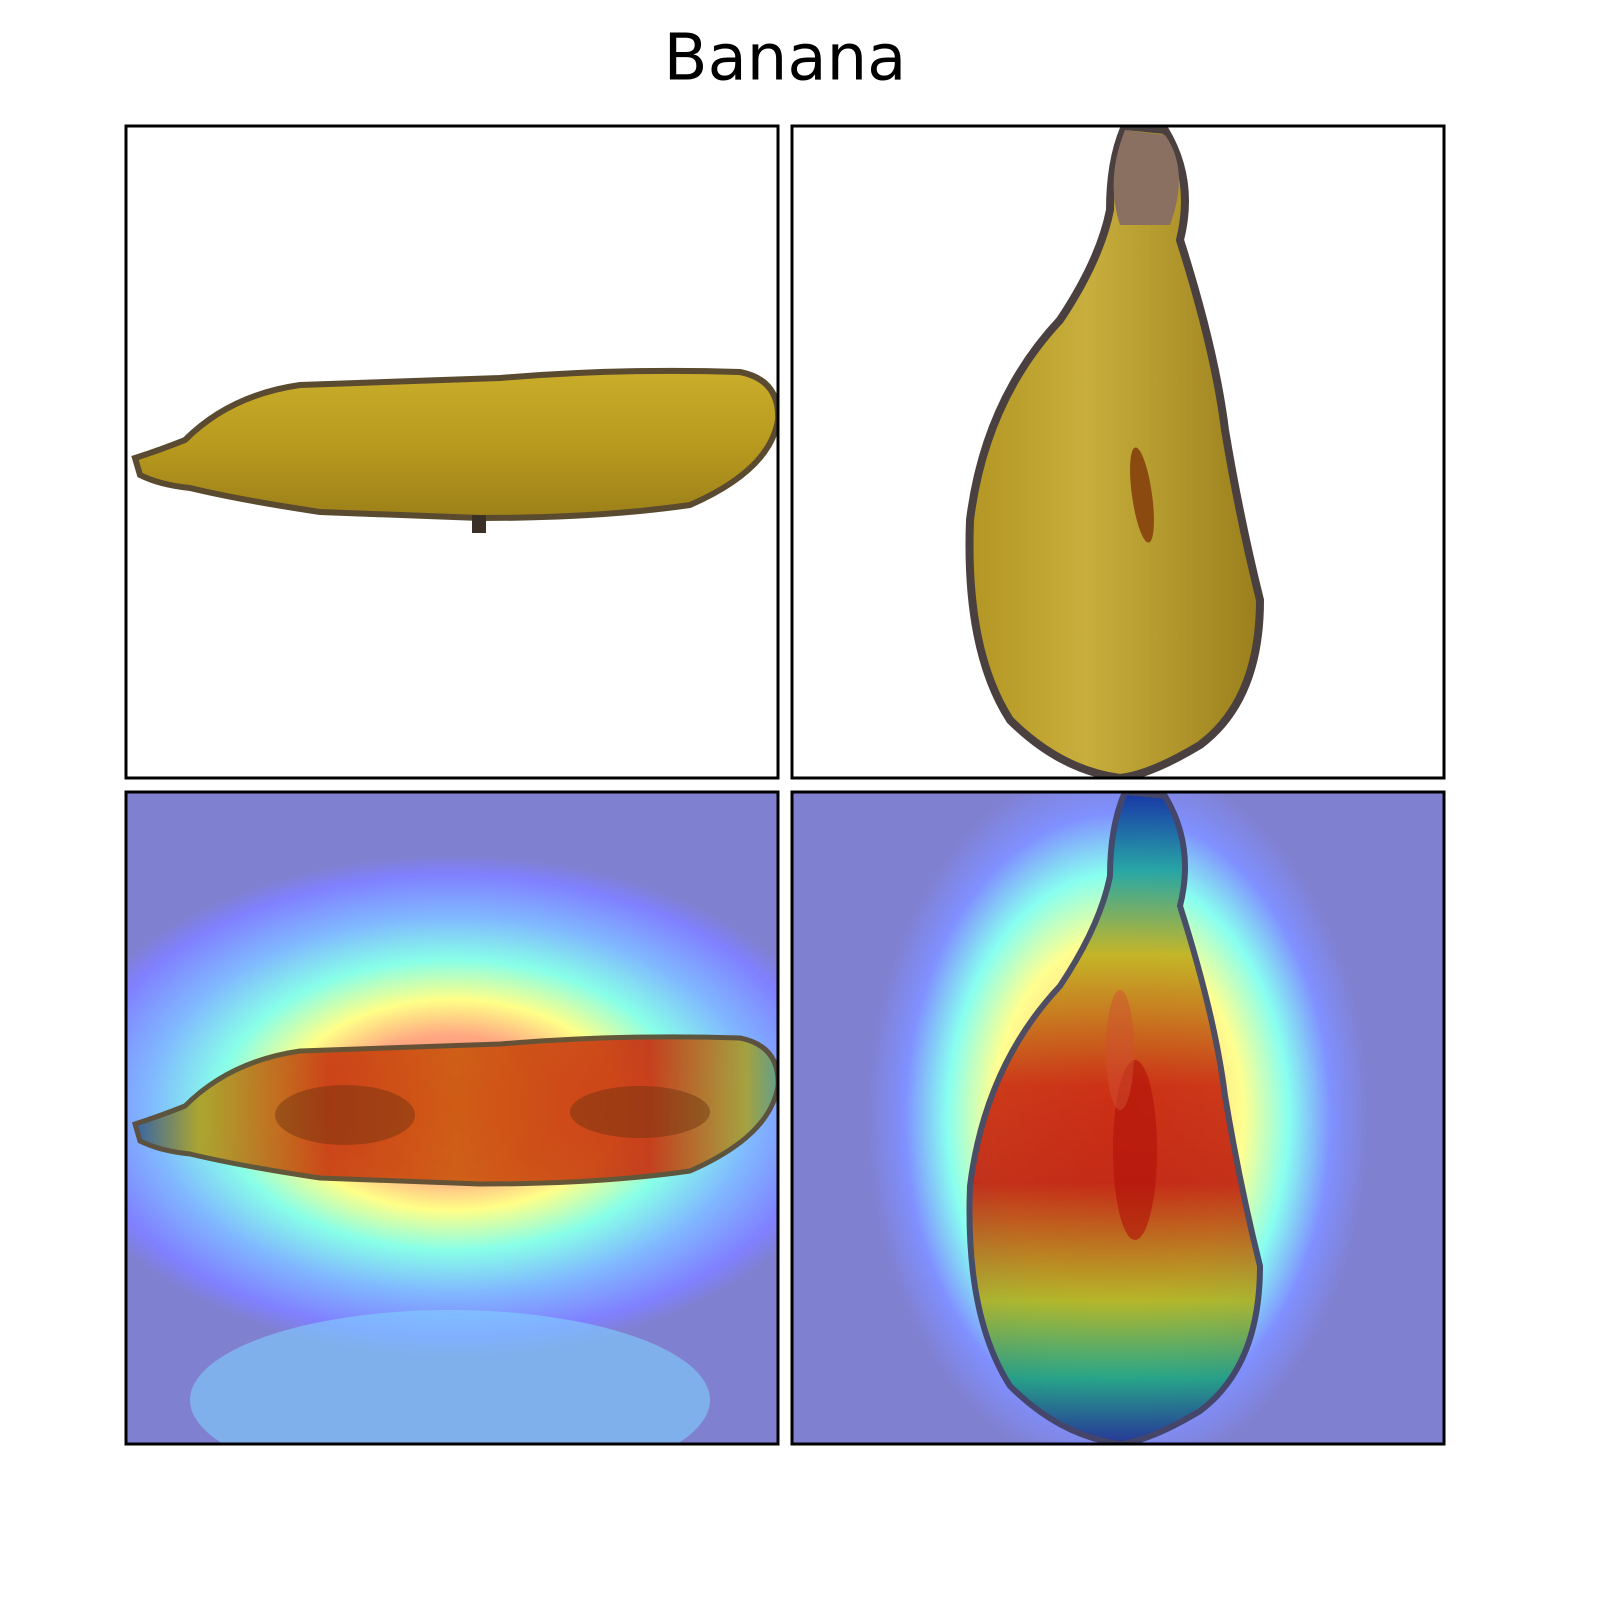  What do you see at coordinates (785, 59) in the screenshot?
I see `figure-title: Banana` at bounding box center [785, 59].